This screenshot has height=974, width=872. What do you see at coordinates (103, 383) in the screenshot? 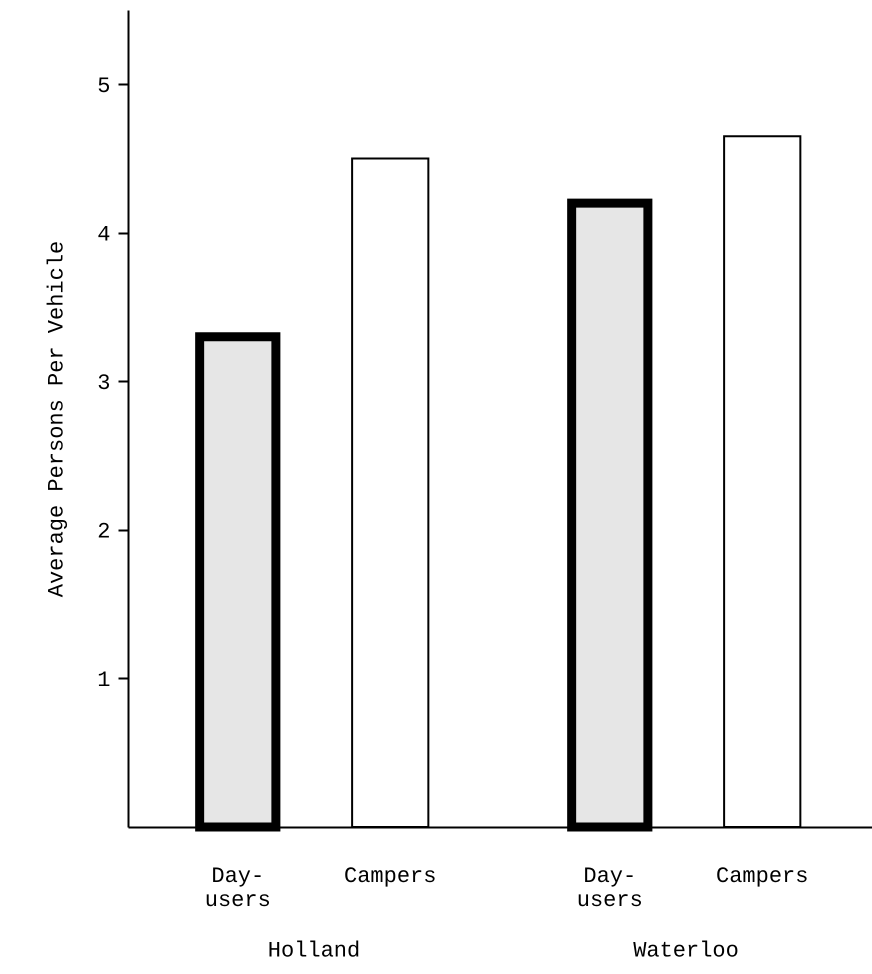
I see `y-tick-label: 3` at bounding box center [103, 383].